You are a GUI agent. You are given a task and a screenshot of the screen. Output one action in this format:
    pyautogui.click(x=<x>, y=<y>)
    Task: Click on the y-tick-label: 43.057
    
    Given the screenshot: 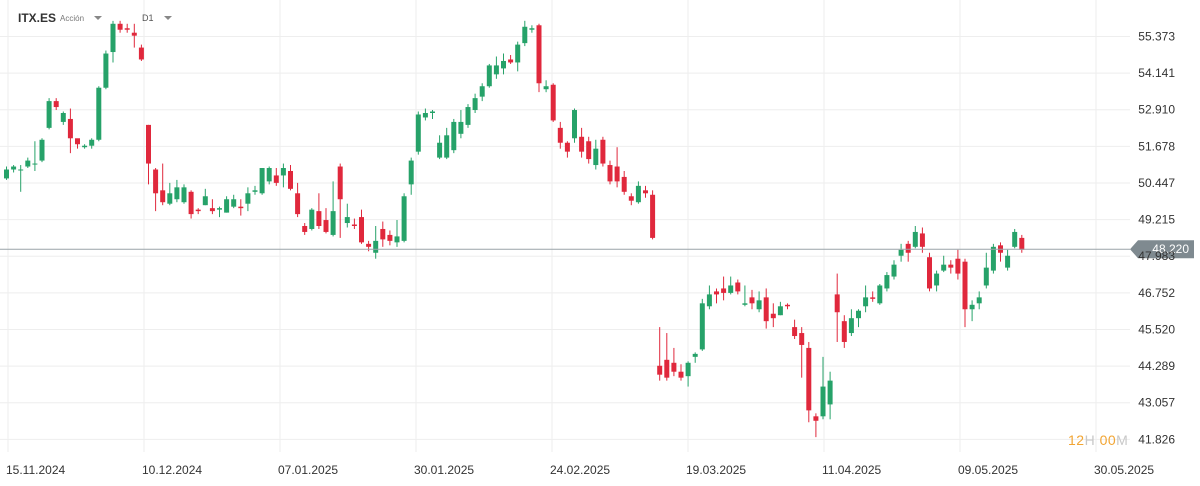 What is the action you would take?
    pyautogui.click(x=1156, y=403)
    